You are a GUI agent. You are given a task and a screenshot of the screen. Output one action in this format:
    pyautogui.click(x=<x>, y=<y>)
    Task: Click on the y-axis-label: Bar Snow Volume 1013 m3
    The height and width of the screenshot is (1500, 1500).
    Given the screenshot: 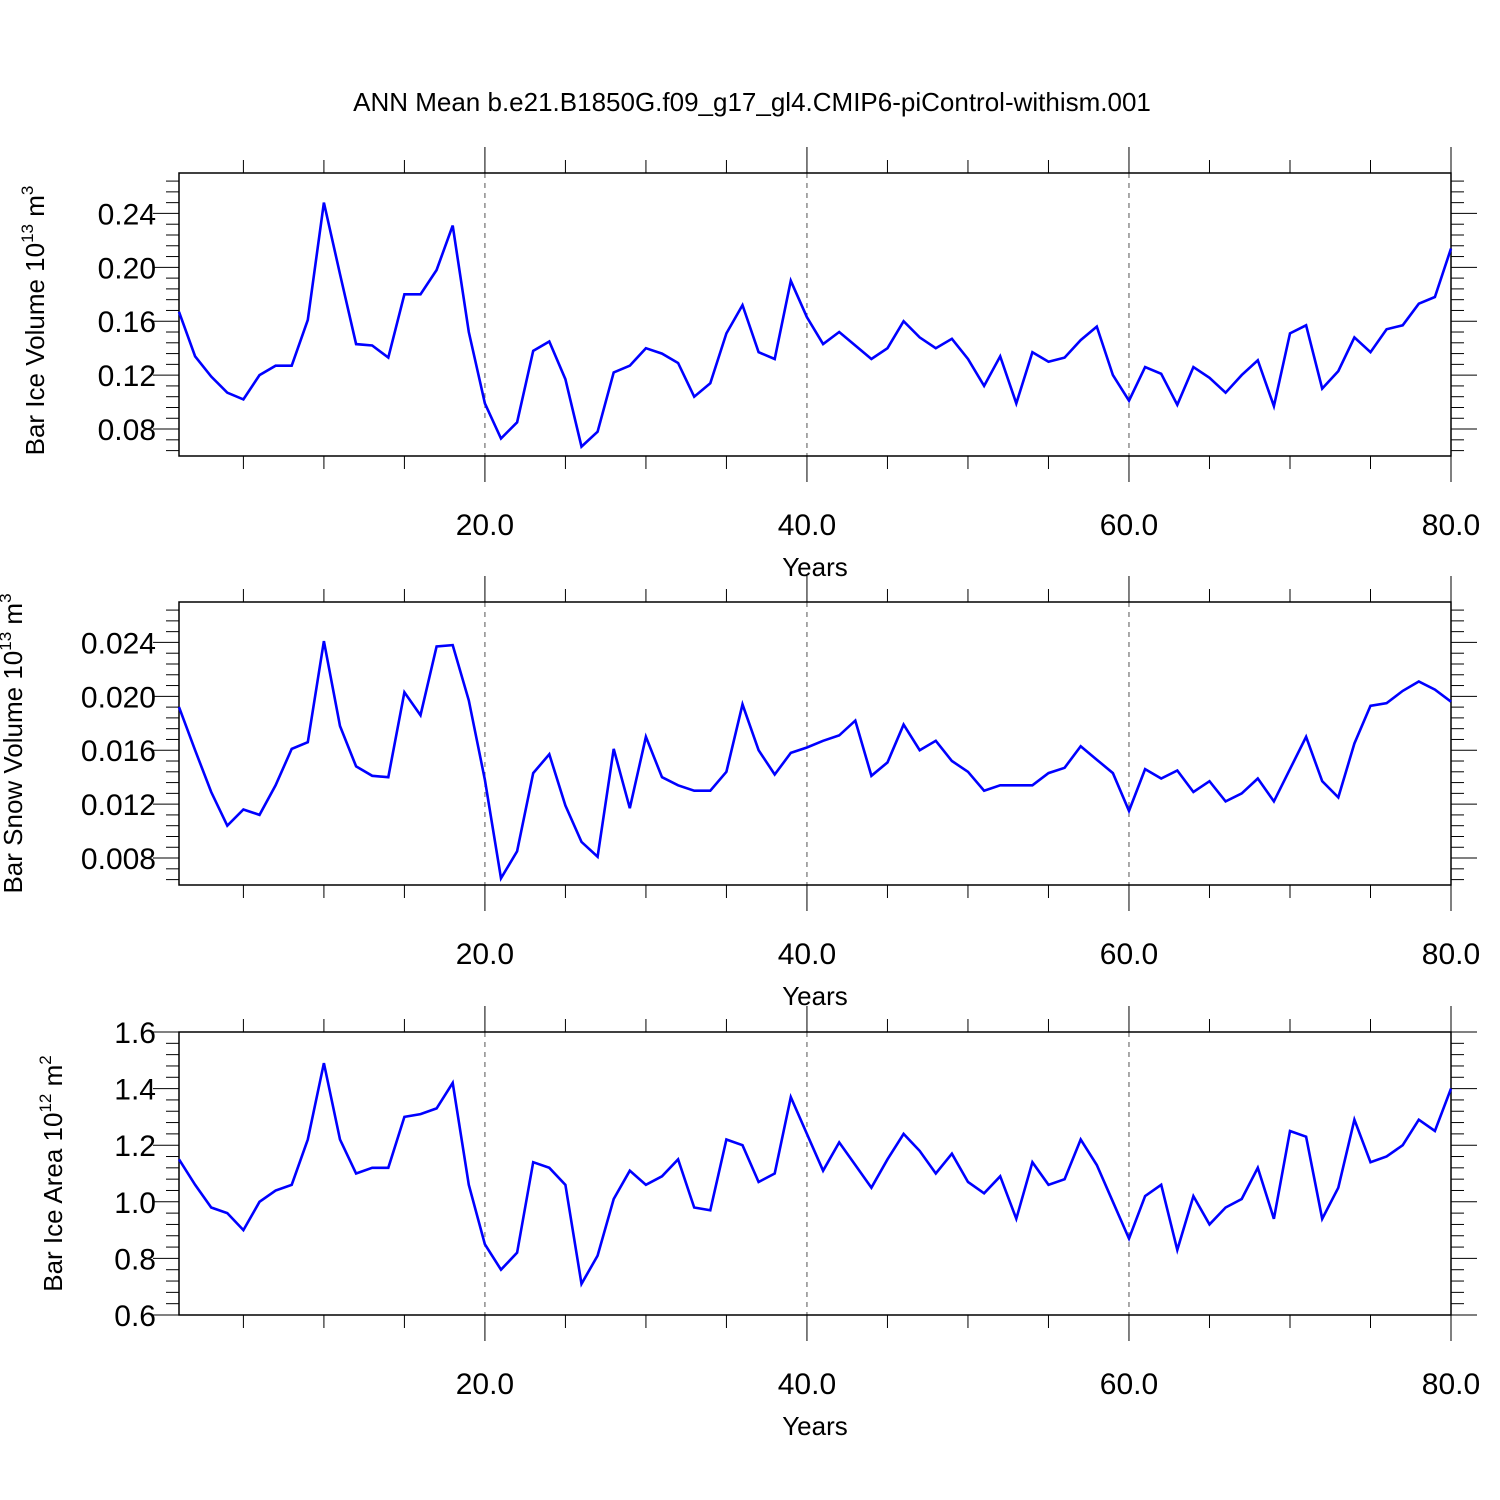 What is the action you would take?
    pyautogui.click(x=14, y=743)
    